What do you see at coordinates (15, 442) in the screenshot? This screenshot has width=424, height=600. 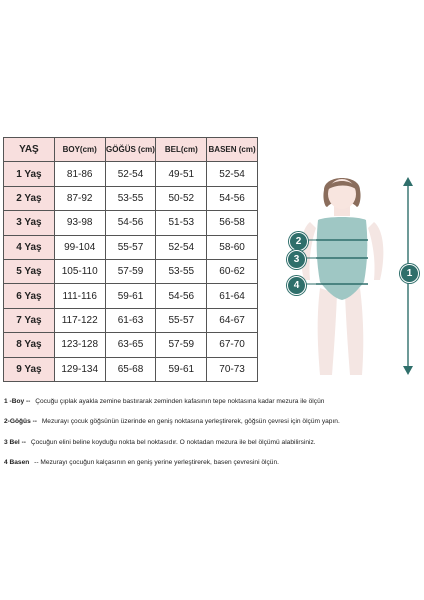 I see `note-label: 3 Bel --` at bounding box center [15, 442].